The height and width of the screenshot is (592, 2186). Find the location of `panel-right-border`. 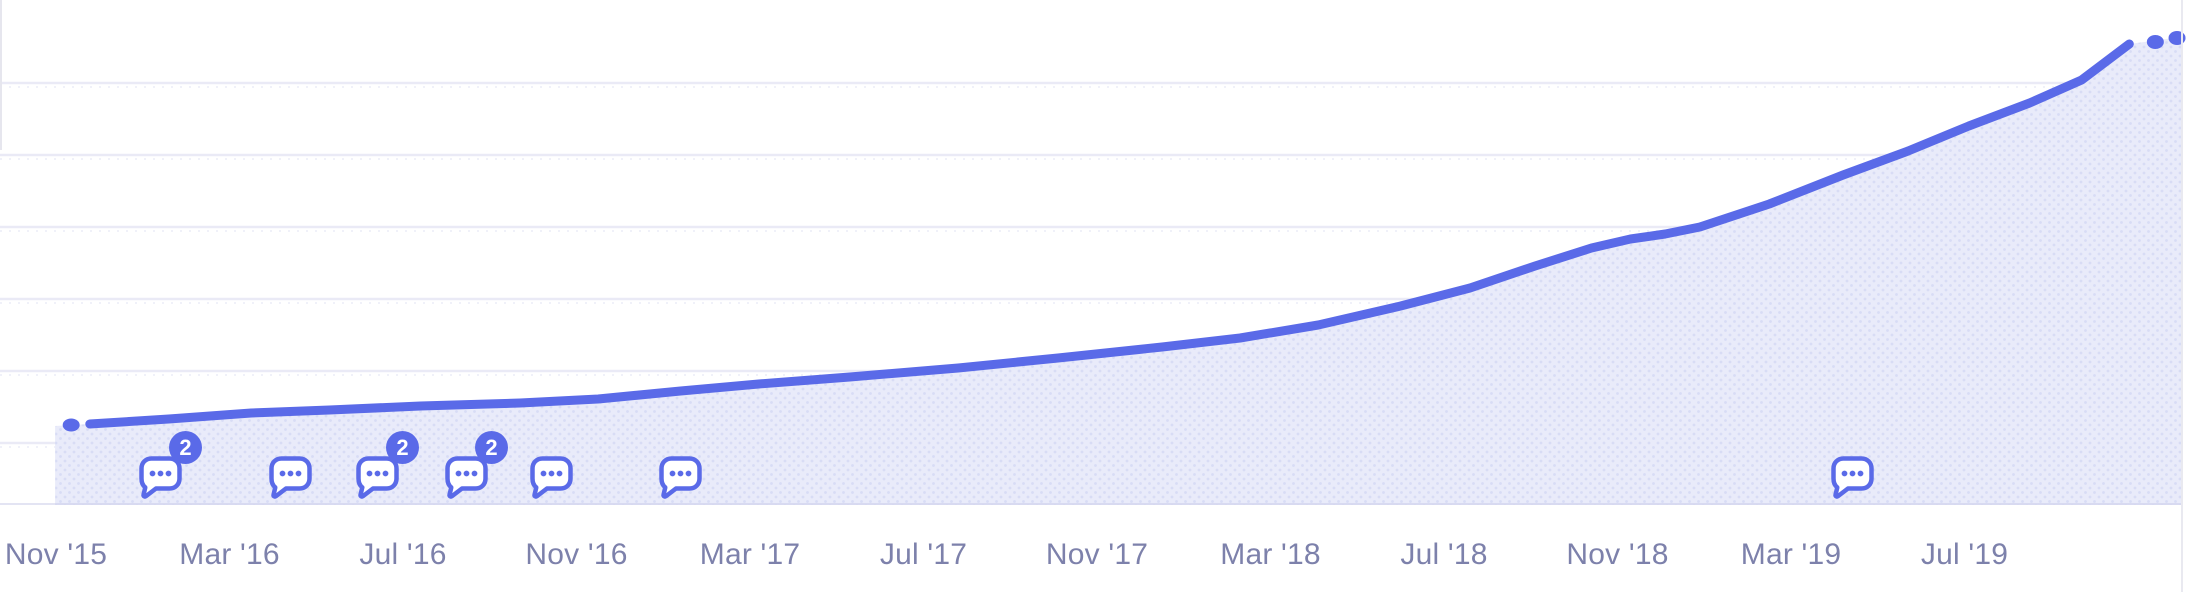

panel-right-border is located at coordinates (2182, 296).